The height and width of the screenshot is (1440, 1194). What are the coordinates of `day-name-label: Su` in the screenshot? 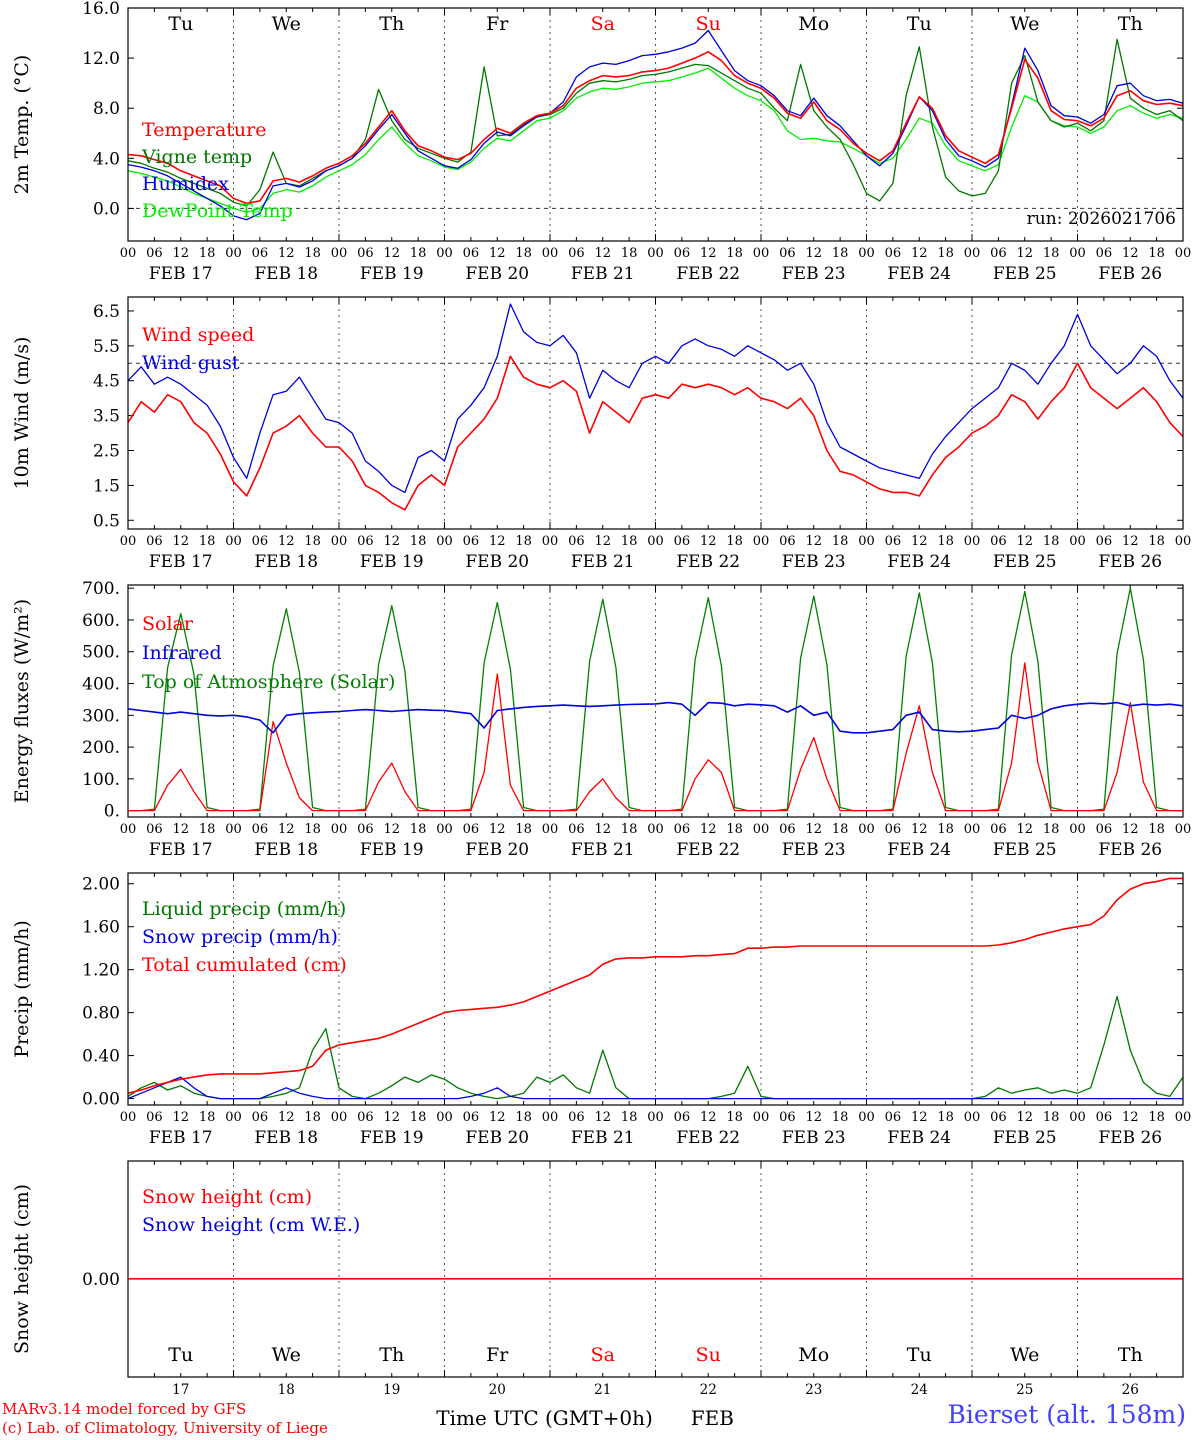 It's located at (708, 1355).